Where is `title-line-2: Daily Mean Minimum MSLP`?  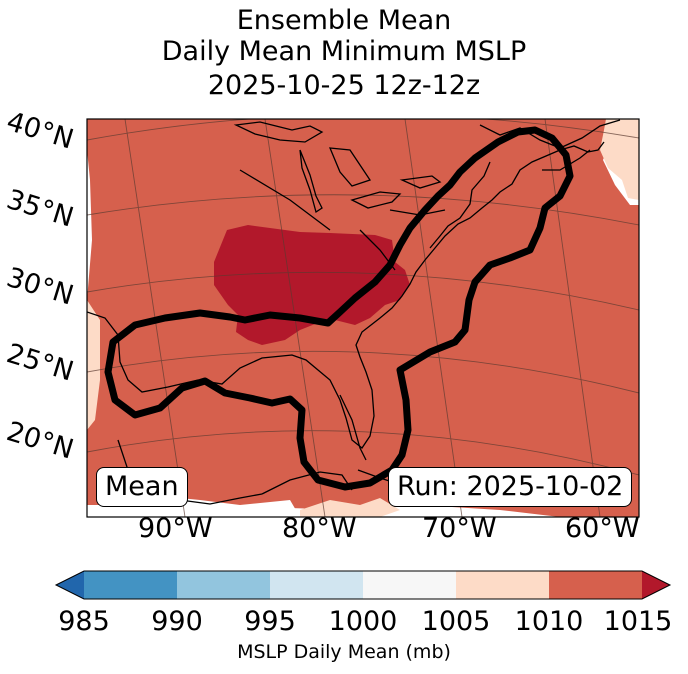 title-line-2: Daily Mean Minimum MSLP is located at coordinates (344, 51).